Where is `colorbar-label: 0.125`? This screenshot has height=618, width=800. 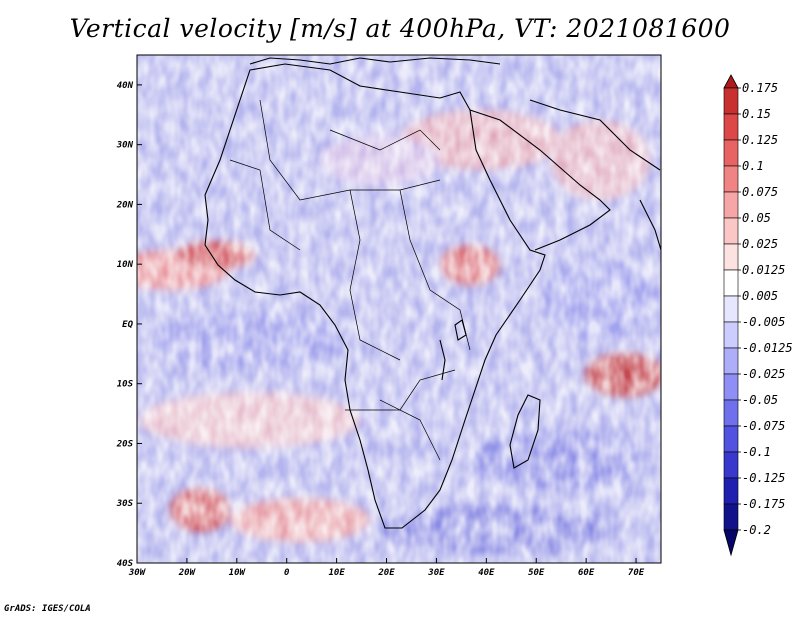
colorbar-label: 0.125 is located at coordinates (760, 140).